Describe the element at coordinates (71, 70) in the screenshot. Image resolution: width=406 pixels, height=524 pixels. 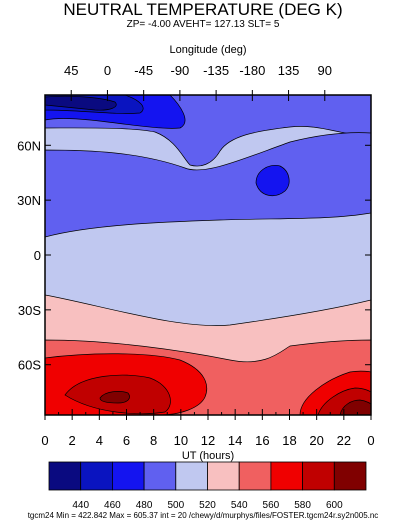
I see `top-tick-label: 45` at that location.